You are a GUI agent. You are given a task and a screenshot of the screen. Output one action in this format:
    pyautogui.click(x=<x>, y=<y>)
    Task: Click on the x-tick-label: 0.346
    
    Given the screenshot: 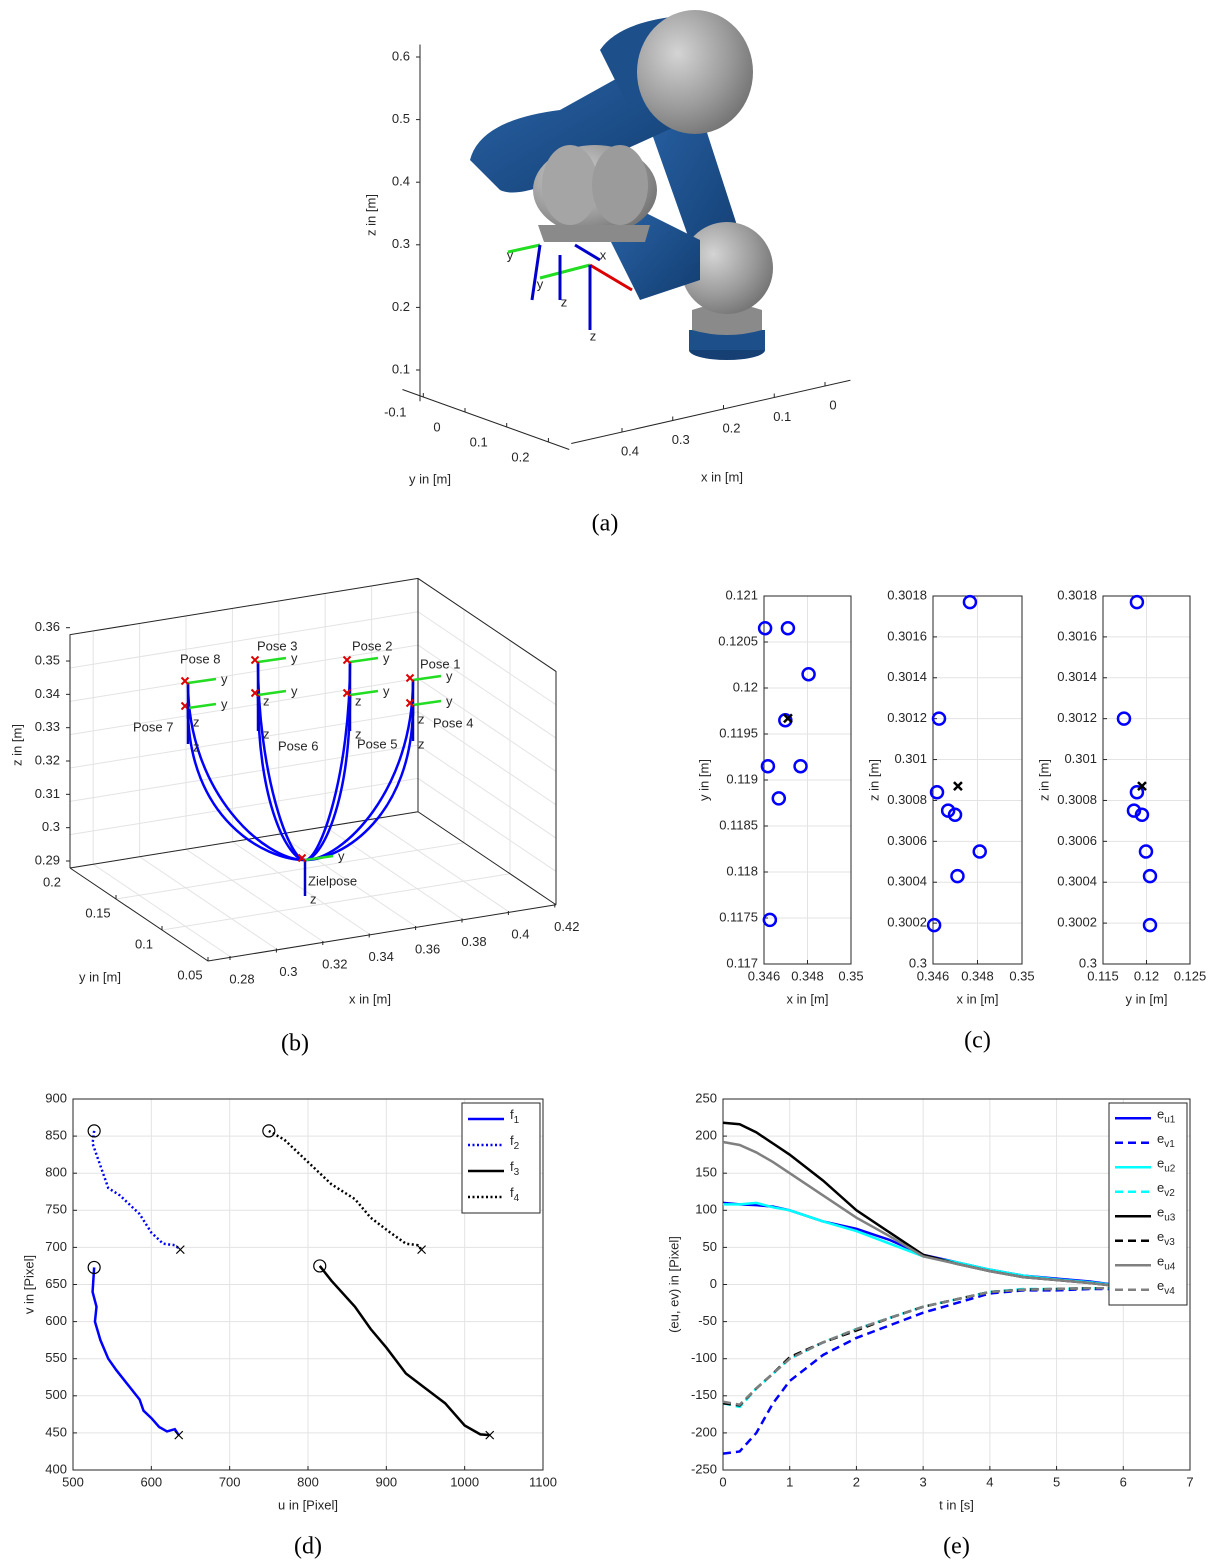 What is the action you would take?
    pyautogui.click(x=933, y=975)
    